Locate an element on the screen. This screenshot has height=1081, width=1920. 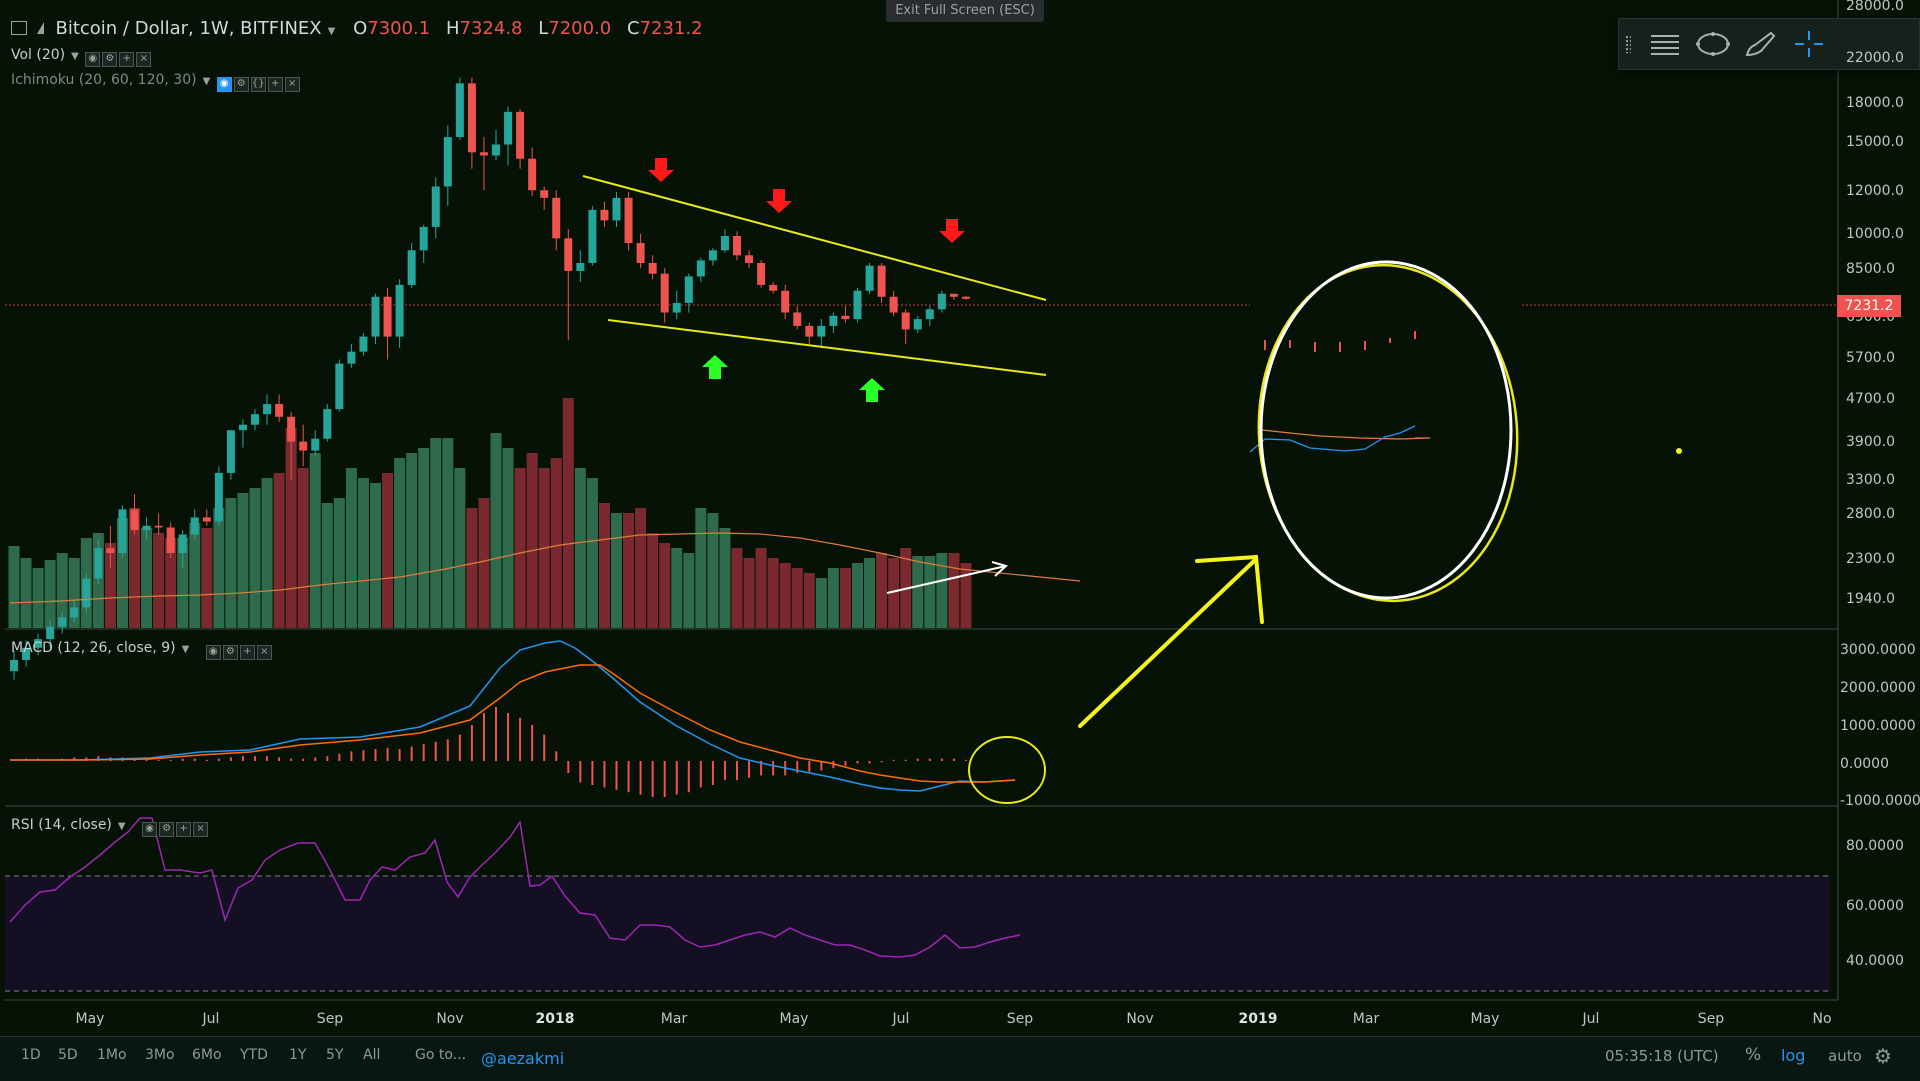
rsi-remove-icon: × is located at coordinates (201, 829).